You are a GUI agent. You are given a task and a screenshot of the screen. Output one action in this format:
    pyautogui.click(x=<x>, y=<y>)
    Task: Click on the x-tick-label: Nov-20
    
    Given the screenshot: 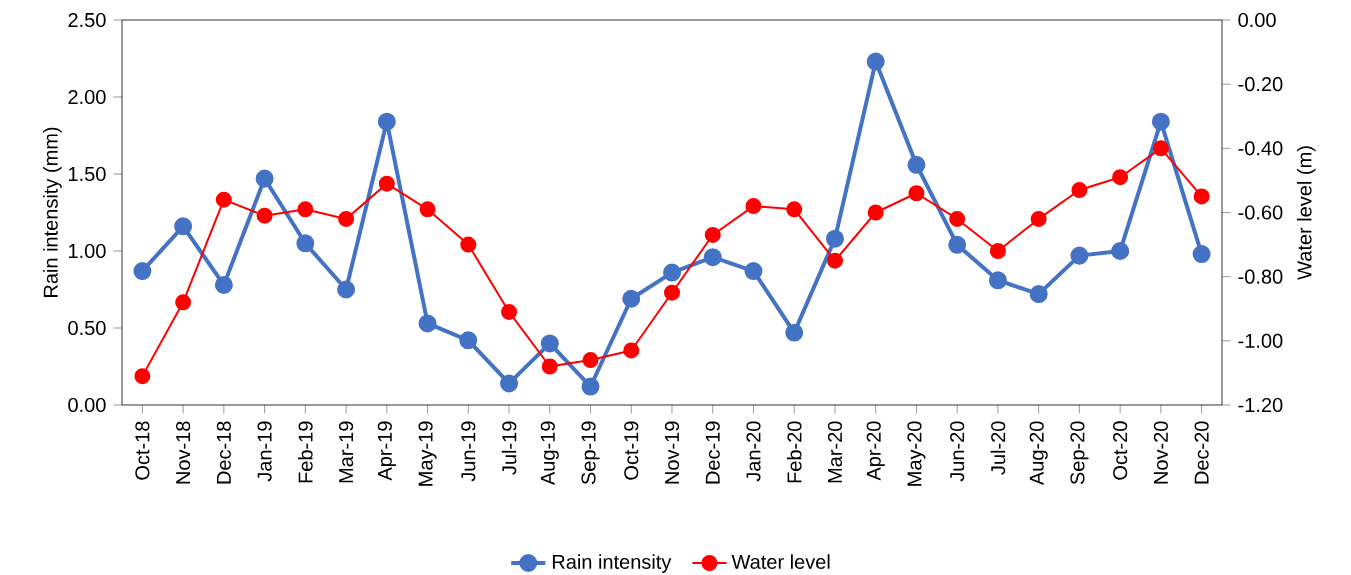 What is the action you would take?
    pyautogui.click(x=1160, y=452)
    